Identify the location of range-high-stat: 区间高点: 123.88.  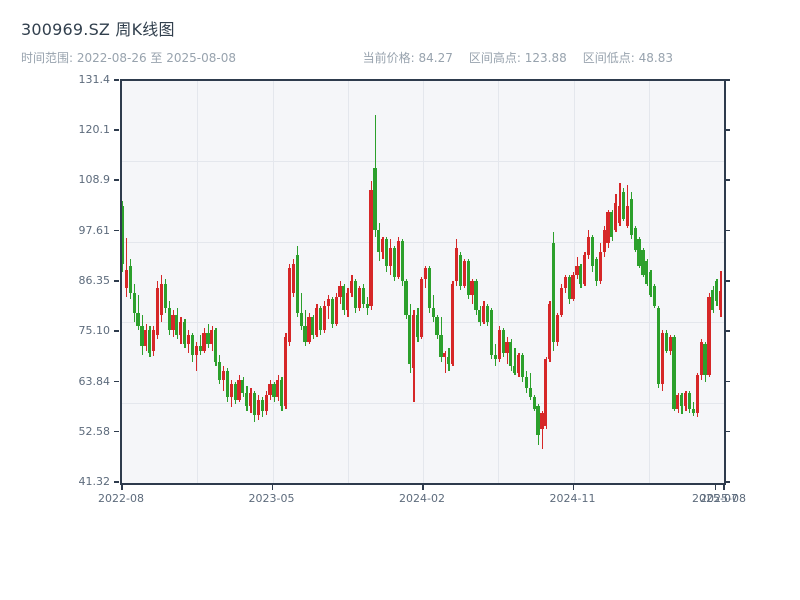
(518, 58).